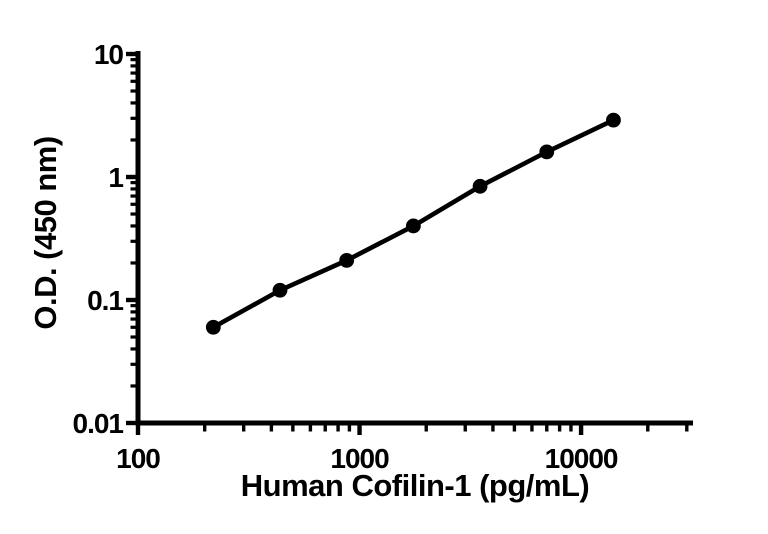 Image resolution: width=768 pixels, height=534 pixels. Describe the element at coordinates (105, 300) in the screenshot. I see `y-axis-tick-label: 0.1` at that location.